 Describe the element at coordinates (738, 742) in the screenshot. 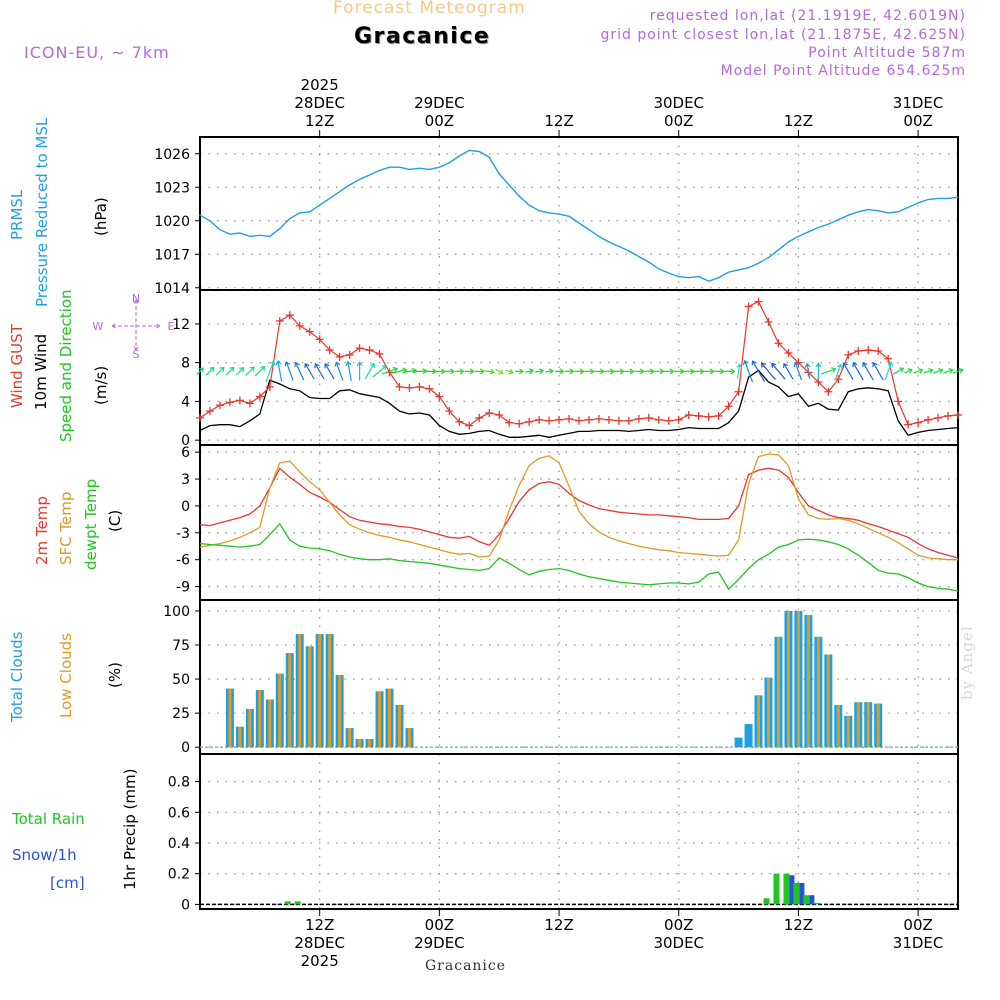

I see `total-cloud-bar` at that location.